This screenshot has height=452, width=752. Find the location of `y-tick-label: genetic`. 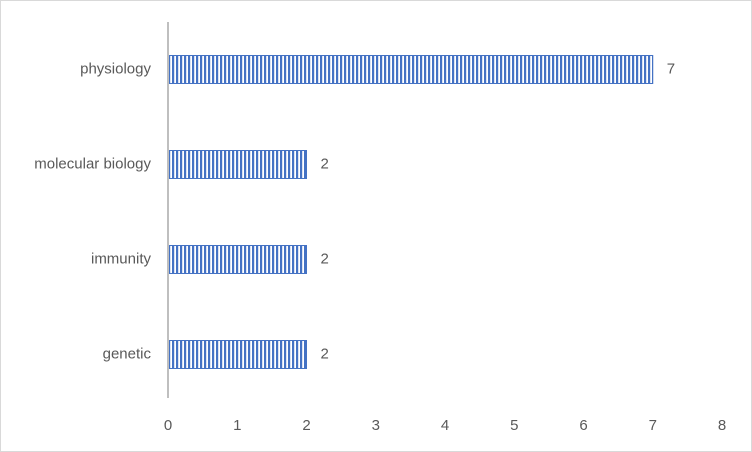

y-tick-label: genetic is located at coordinates (127, 353).